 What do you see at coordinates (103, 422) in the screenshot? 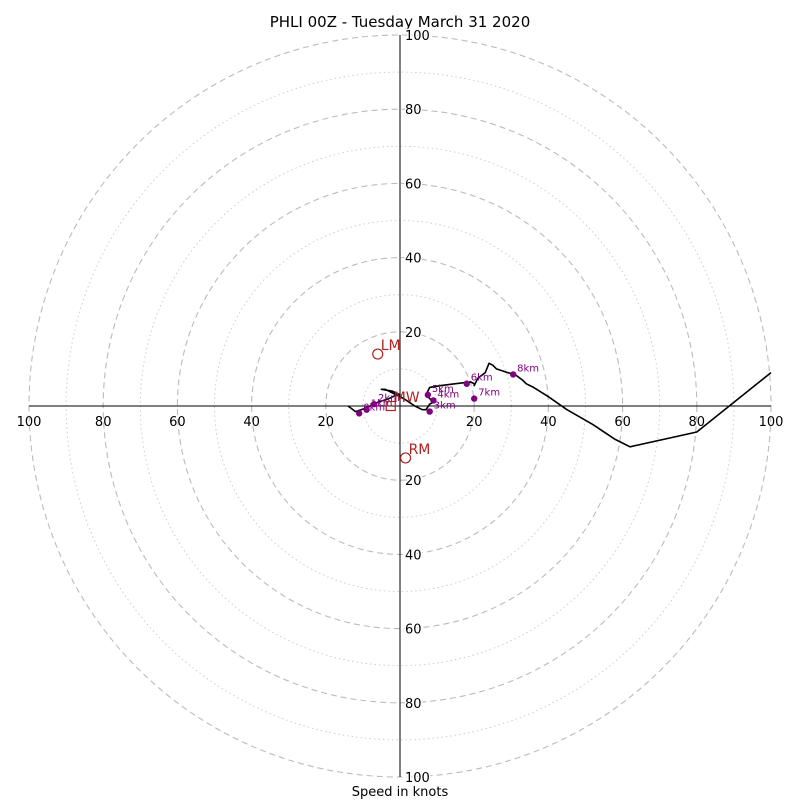
I see `x-tick-label-left-80: 80` at bounding box center [103, 422].